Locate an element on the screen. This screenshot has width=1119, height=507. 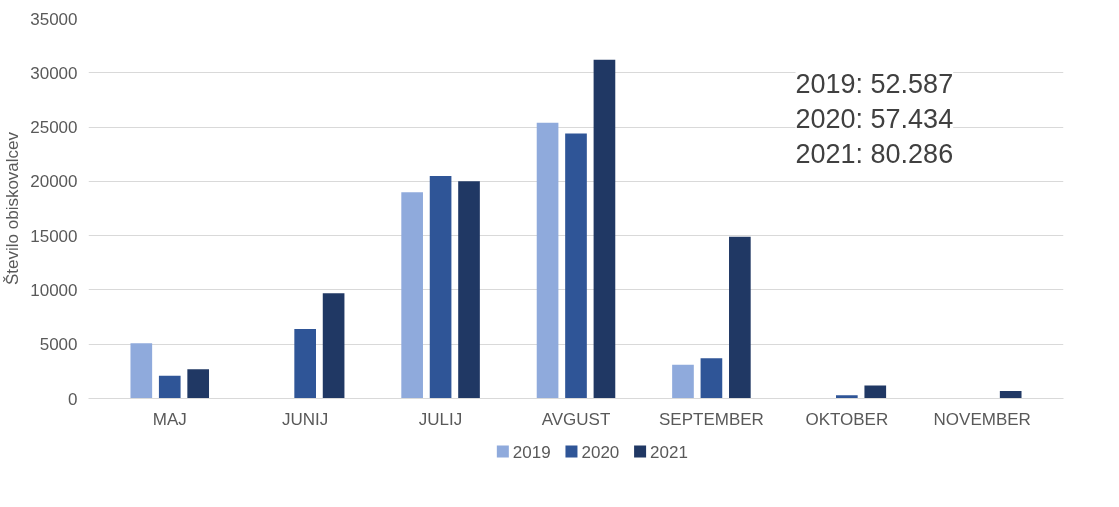
x-tick-label: JUNIJ is located at coordinates (305, 419).